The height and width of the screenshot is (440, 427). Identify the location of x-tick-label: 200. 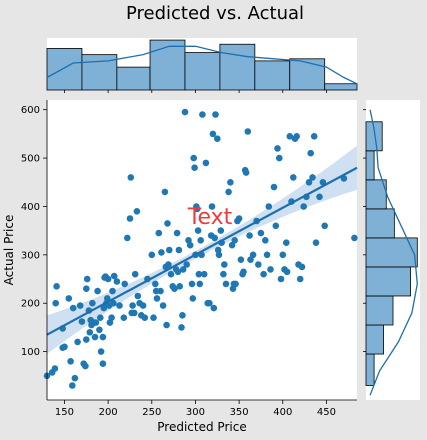
(108, 412).